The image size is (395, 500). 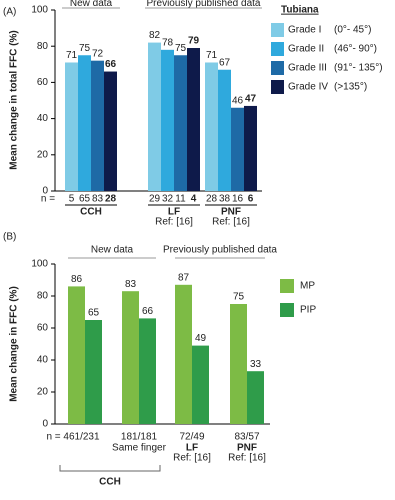 What do you see at coordinates (246, 437) in the screenshot?
I see `x-tick-label: 83/57` at bounding box center [246, 437].